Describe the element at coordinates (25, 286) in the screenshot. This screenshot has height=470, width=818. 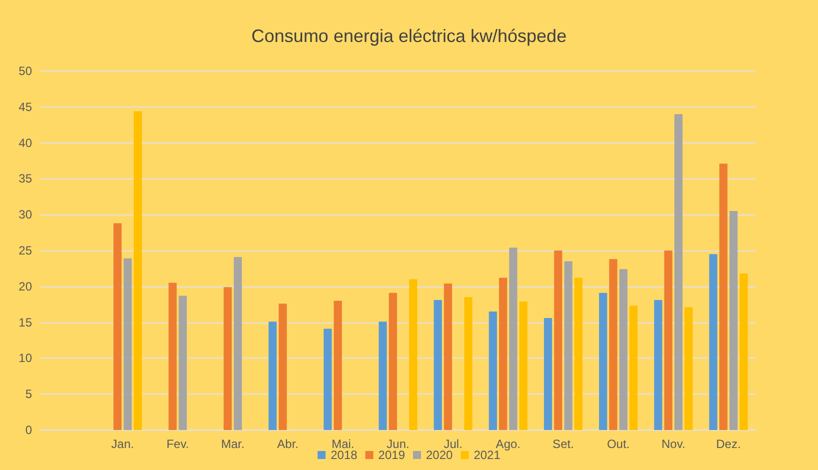
I see `y-tick-label: 20` at that location.